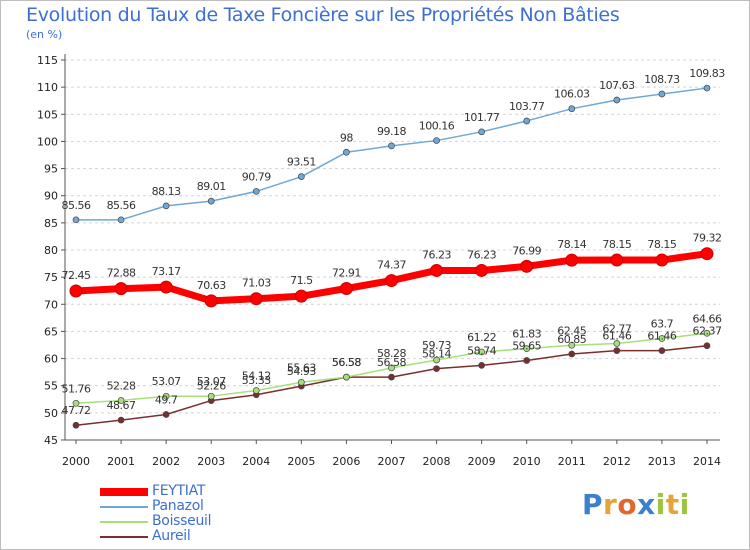 The height and width of the screenshot is (550, 750). What do you see at coordinates (124, 492) in the screenshot?
I see `legend-swatch-feytiat` at bounding box center [124, 492].